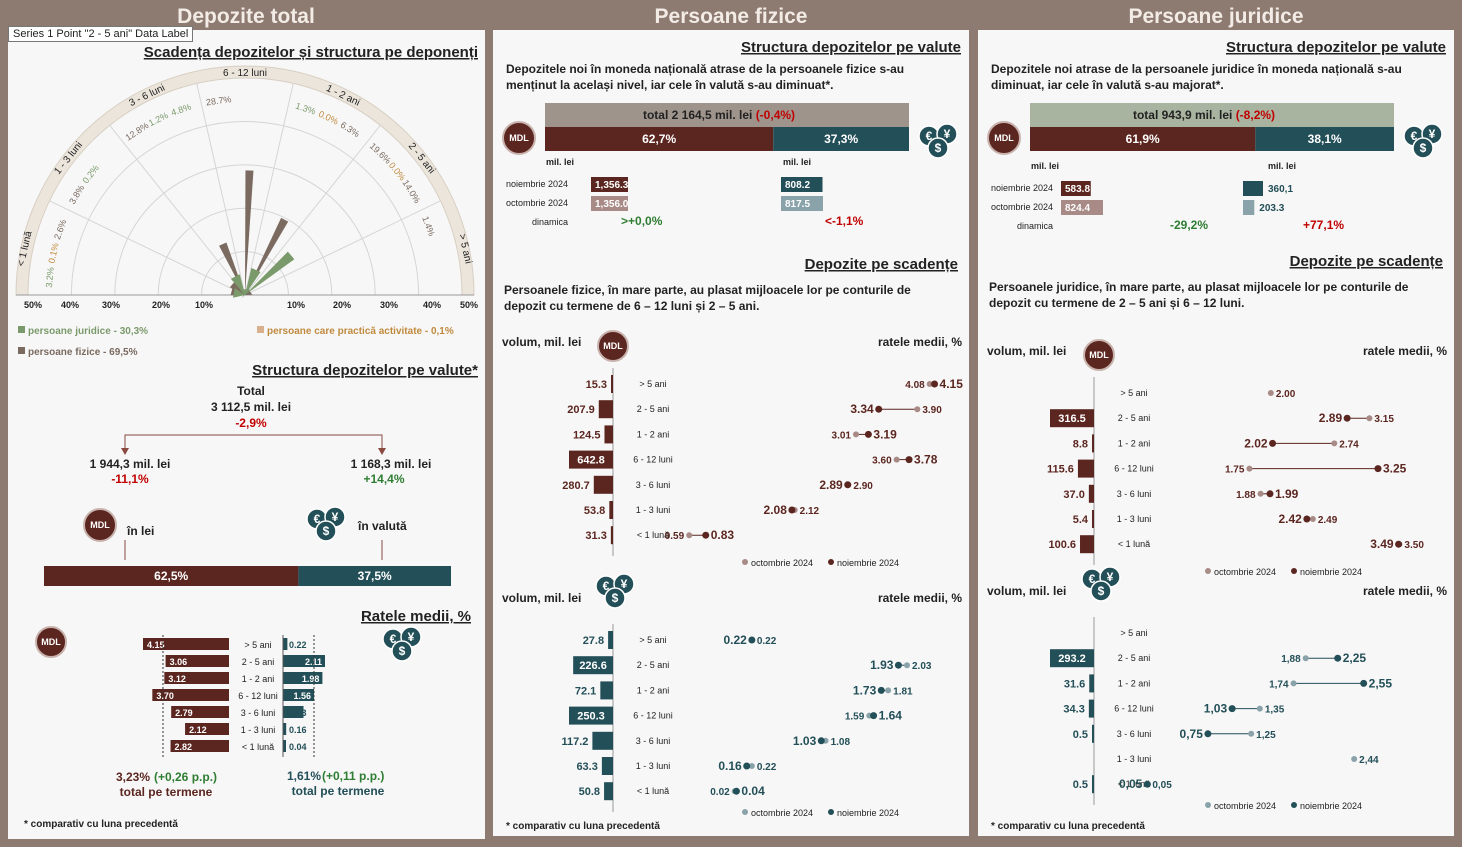  What do you see at coordinates (596, 385) in the screenshot?
I see `scad-vol-value: 15.3` at bounding box center [596, 385].